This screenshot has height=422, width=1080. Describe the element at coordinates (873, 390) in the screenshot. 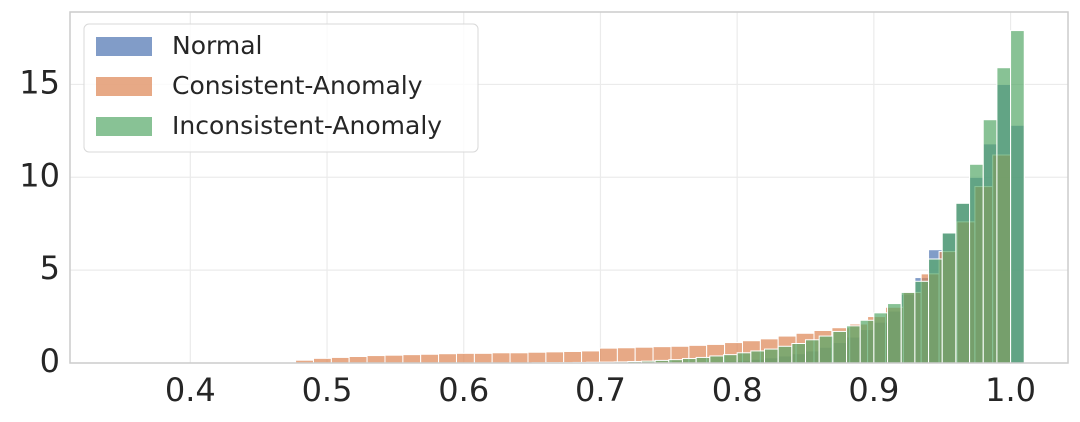

I see `x-tick-label: 0.9` at that location.